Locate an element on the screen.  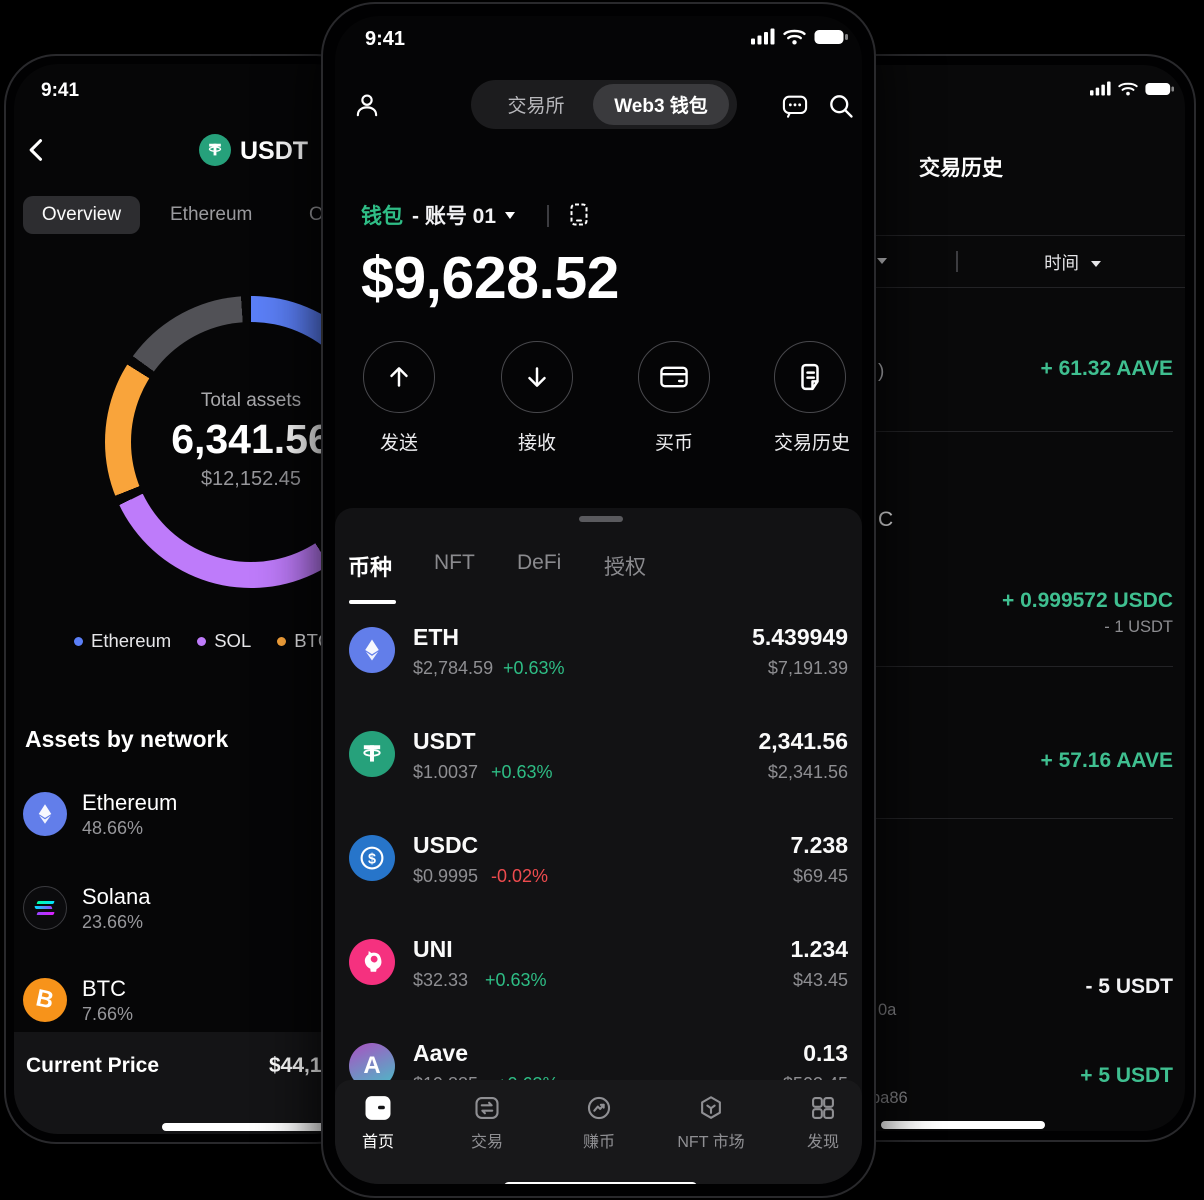
bottom-nav-bar: 首页 交易 is located at coordinates (598, 1132).